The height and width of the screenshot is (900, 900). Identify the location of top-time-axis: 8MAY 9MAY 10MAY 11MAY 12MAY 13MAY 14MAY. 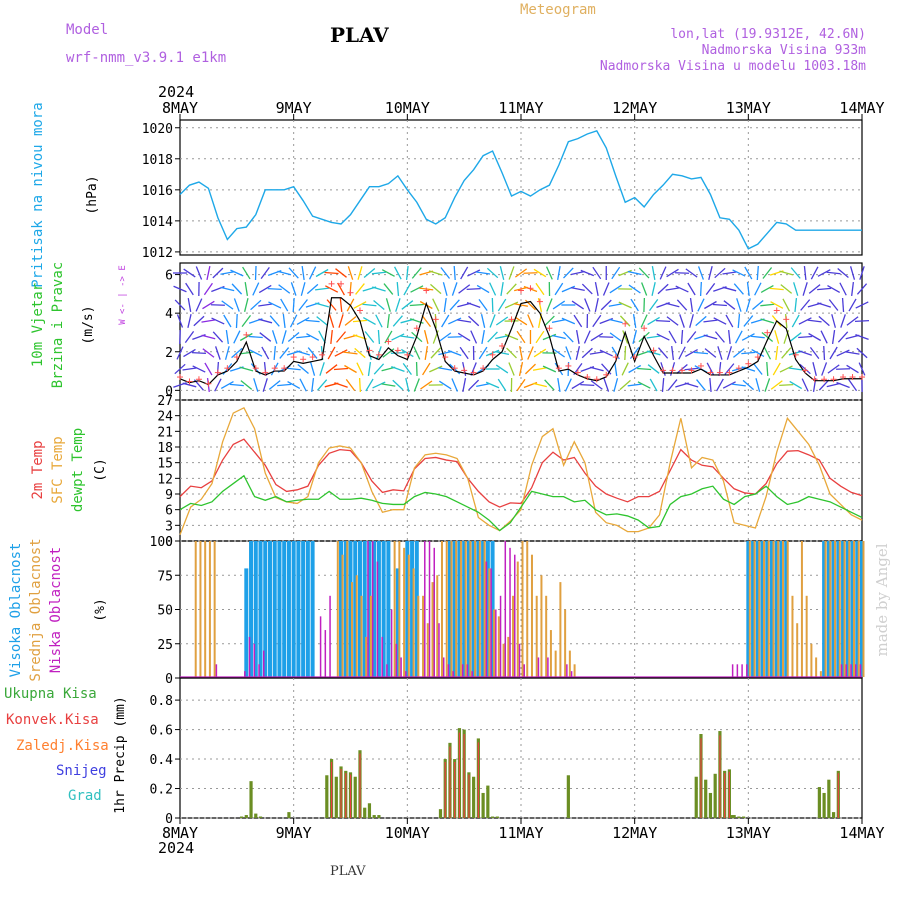
(523, 109).